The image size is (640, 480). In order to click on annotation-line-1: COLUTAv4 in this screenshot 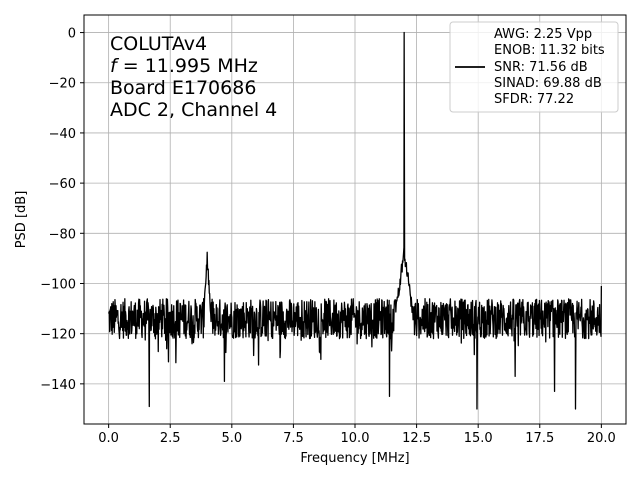, I will do `click(158, 44)`.